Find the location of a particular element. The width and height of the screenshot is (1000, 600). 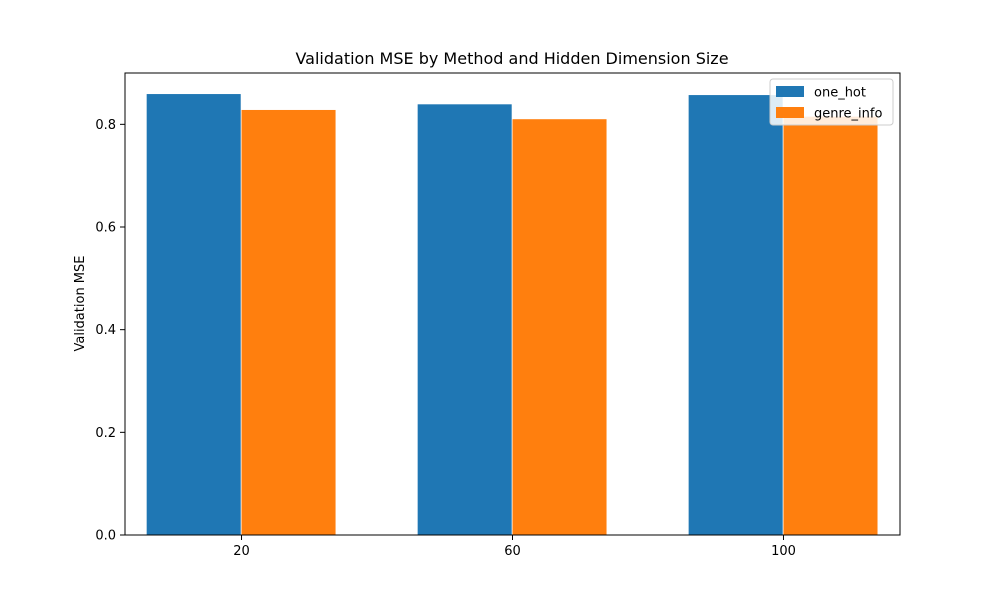

x-tick-label: 100 is located at coordinates (783, 551).